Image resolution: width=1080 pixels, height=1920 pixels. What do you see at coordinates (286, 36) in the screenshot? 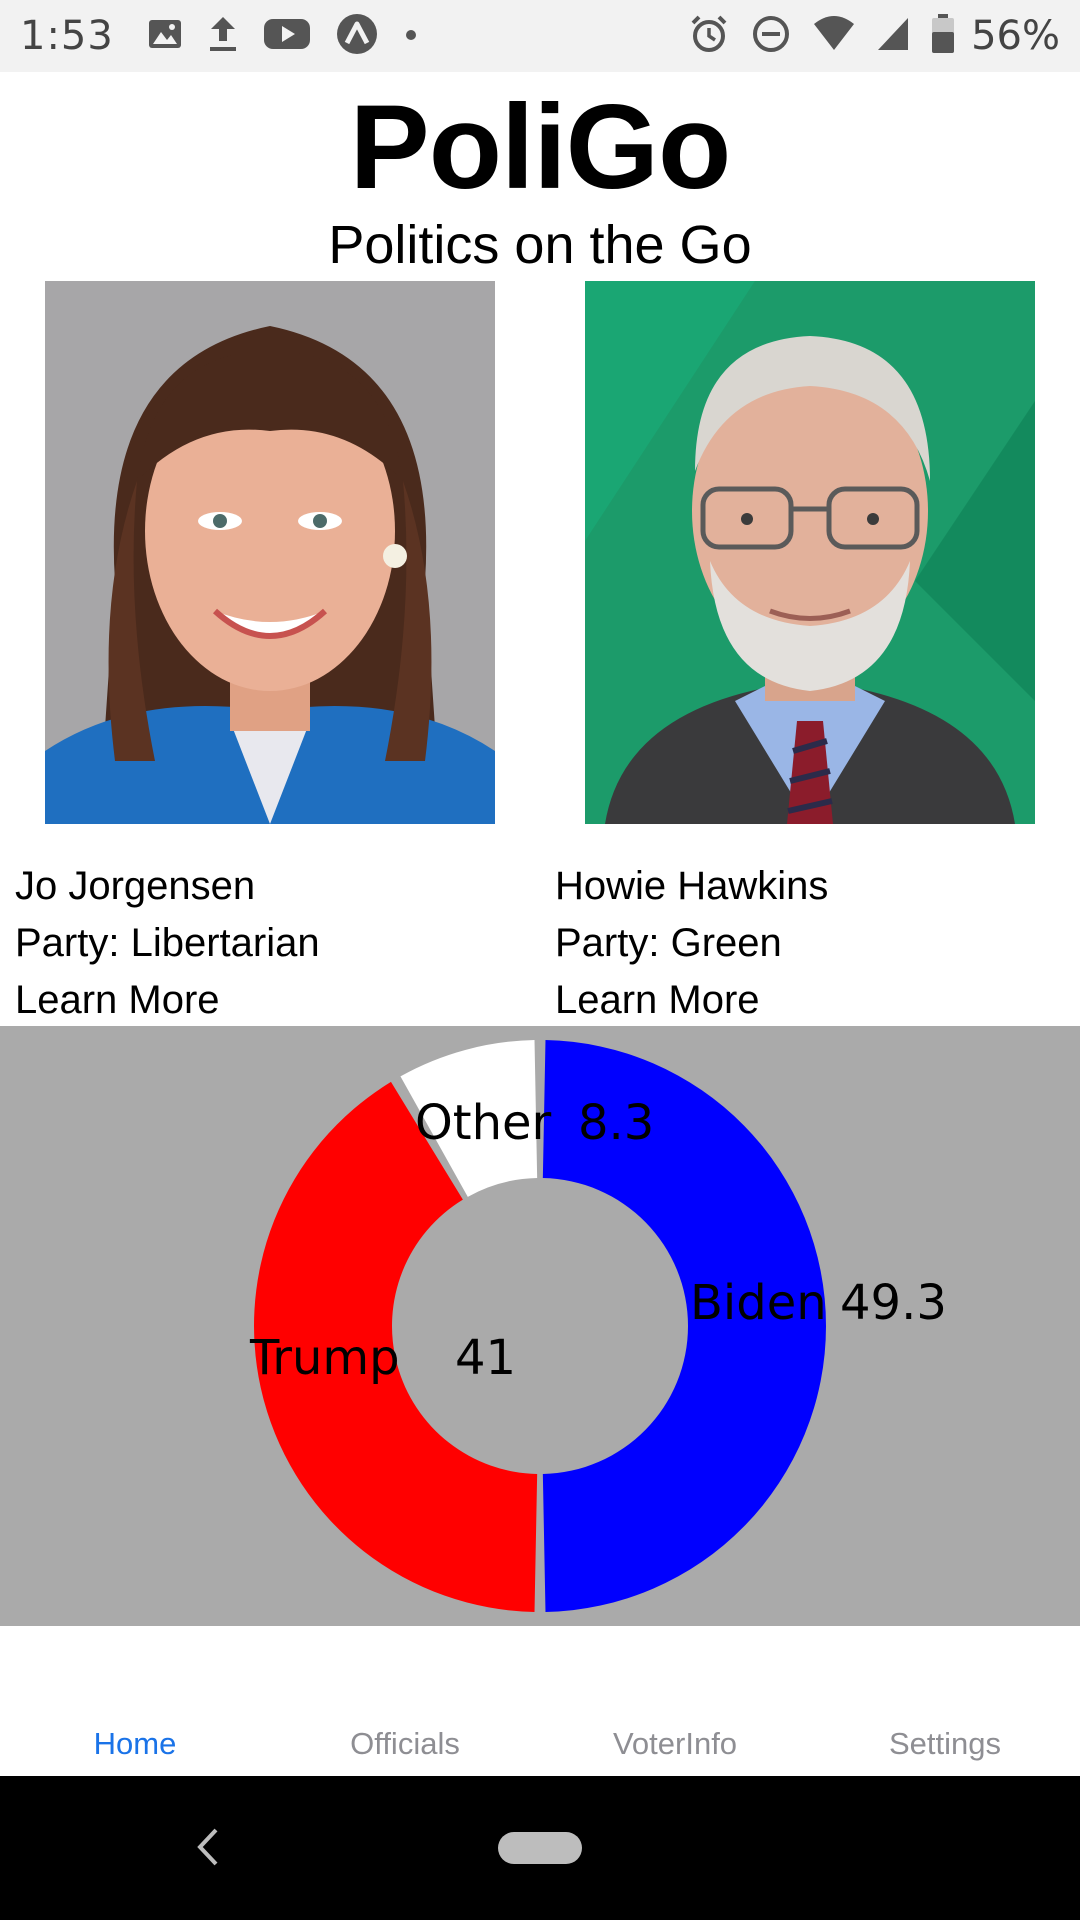
I see `youtube-icon` at bounding box center [286, 36].